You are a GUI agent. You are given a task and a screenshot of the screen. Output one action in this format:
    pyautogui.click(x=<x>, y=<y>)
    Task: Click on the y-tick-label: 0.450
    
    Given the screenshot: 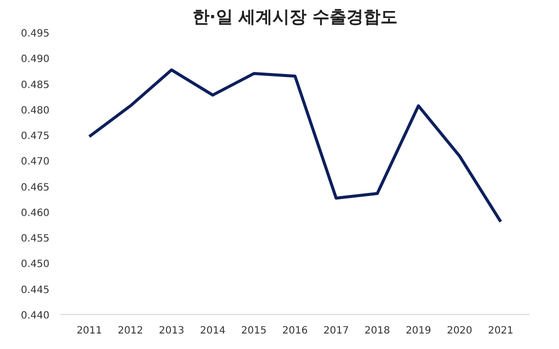 What is the action you would take?
    pyautogui.click(x=35, y=264)
    